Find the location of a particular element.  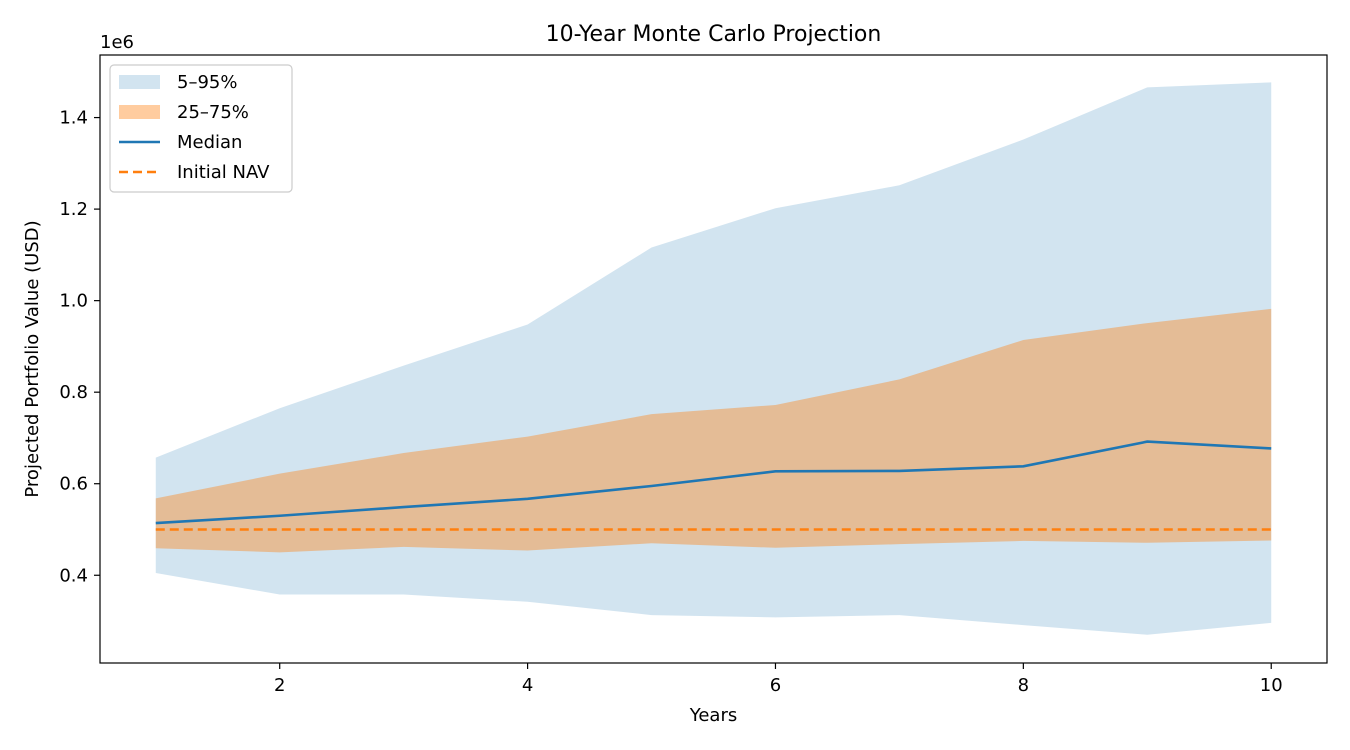

x-axis-label: Years is located at coordinates (713, 715).